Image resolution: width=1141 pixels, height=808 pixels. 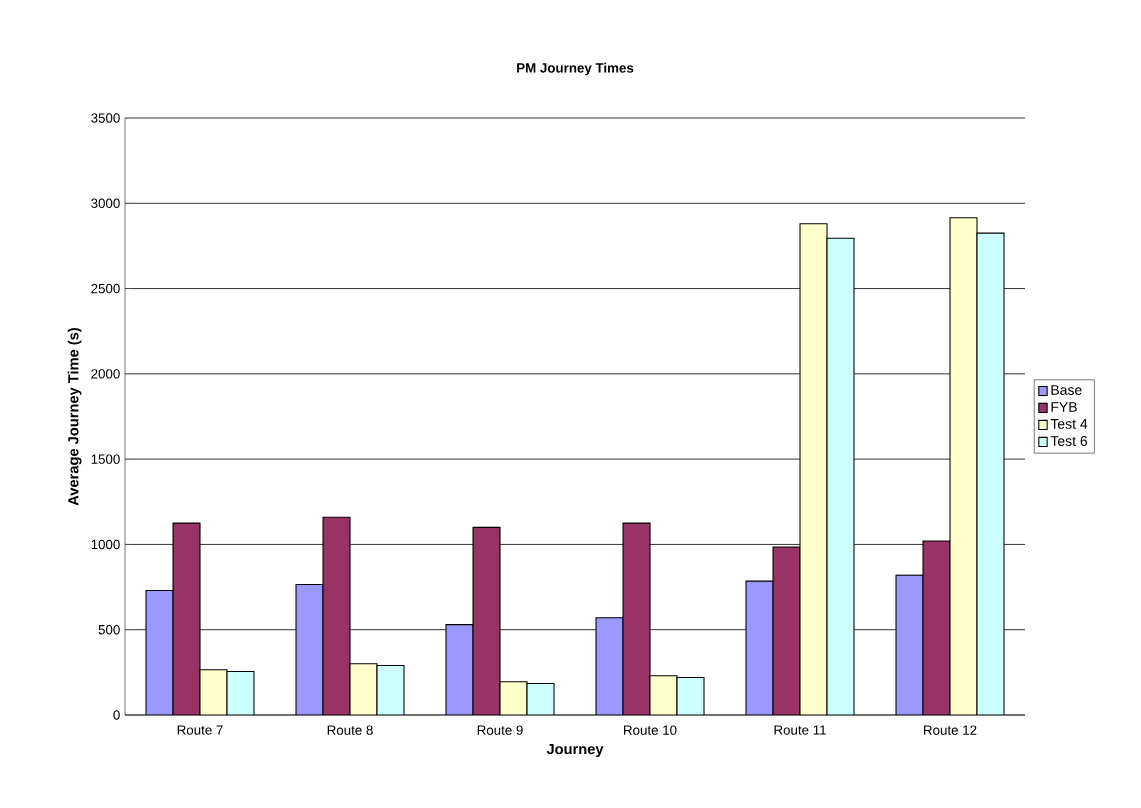 What do you see at coordinates (500, 730) in the screenshot?
I see `x-tick-label: Route 9` at bounding box center [500, 730].